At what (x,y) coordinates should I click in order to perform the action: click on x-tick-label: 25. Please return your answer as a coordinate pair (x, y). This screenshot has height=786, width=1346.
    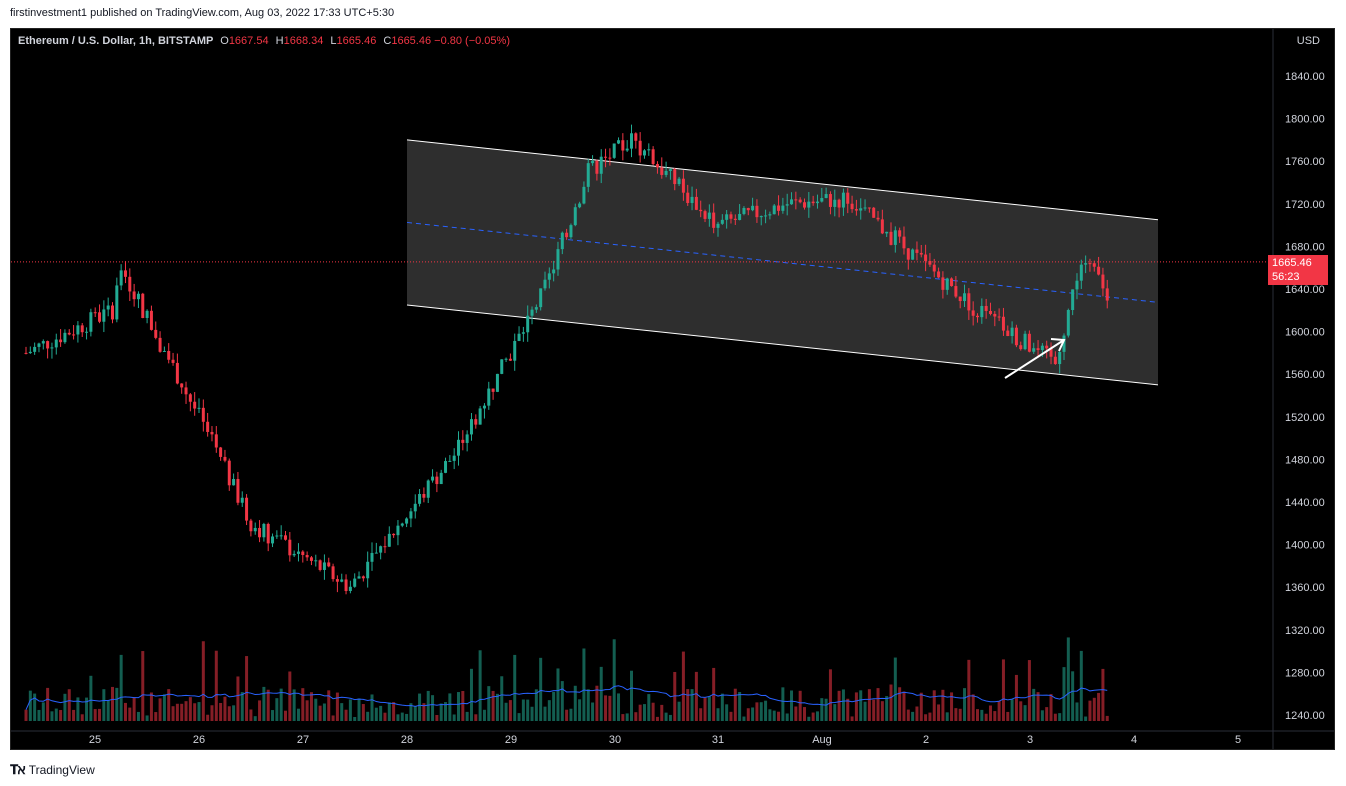
    Looking at the image, I should click on (95, 740).